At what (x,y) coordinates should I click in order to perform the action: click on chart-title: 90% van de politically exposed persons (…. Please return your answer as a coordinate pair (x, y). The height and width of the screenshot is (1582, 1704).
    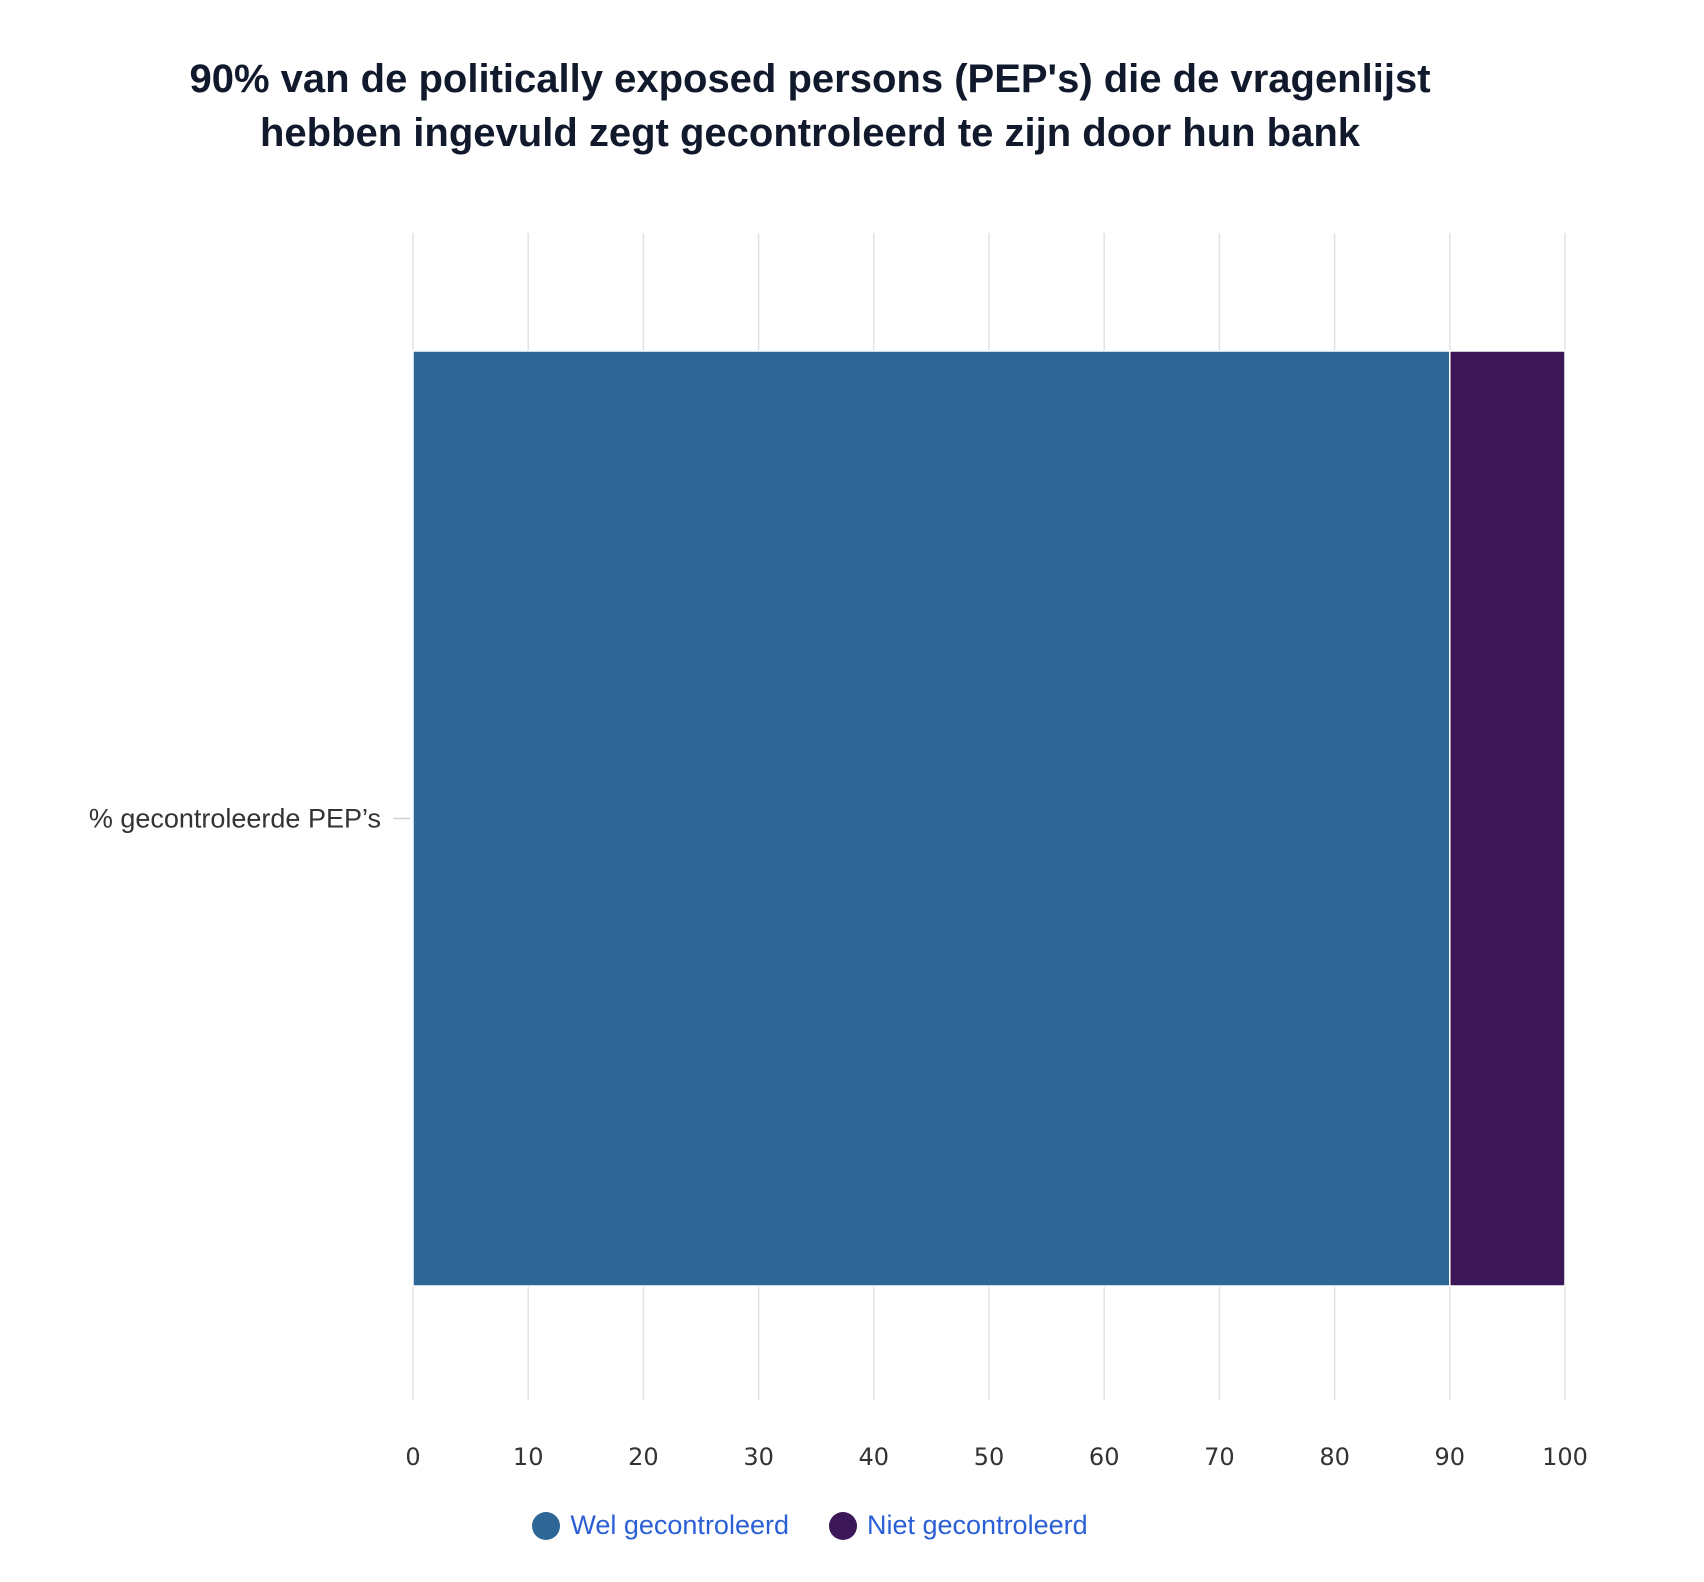
    Looking at the image, I should click on (810, 106).